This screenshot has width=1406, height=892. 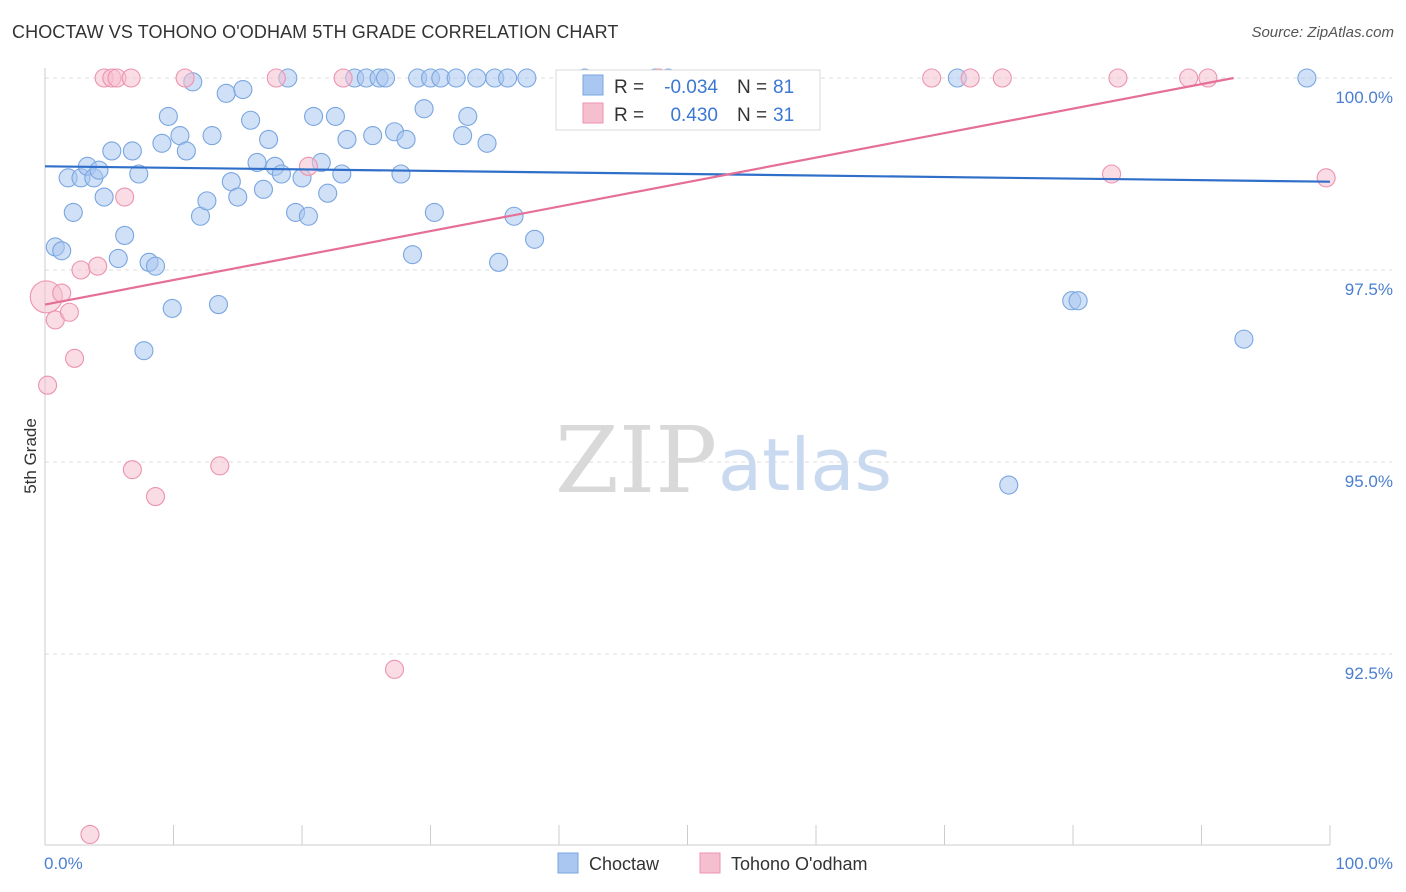 What do you see at coordinates (783, 87) in the screenshot?
I see `legend-n-value-choctaw: 81` at bounding box center [783, 87].